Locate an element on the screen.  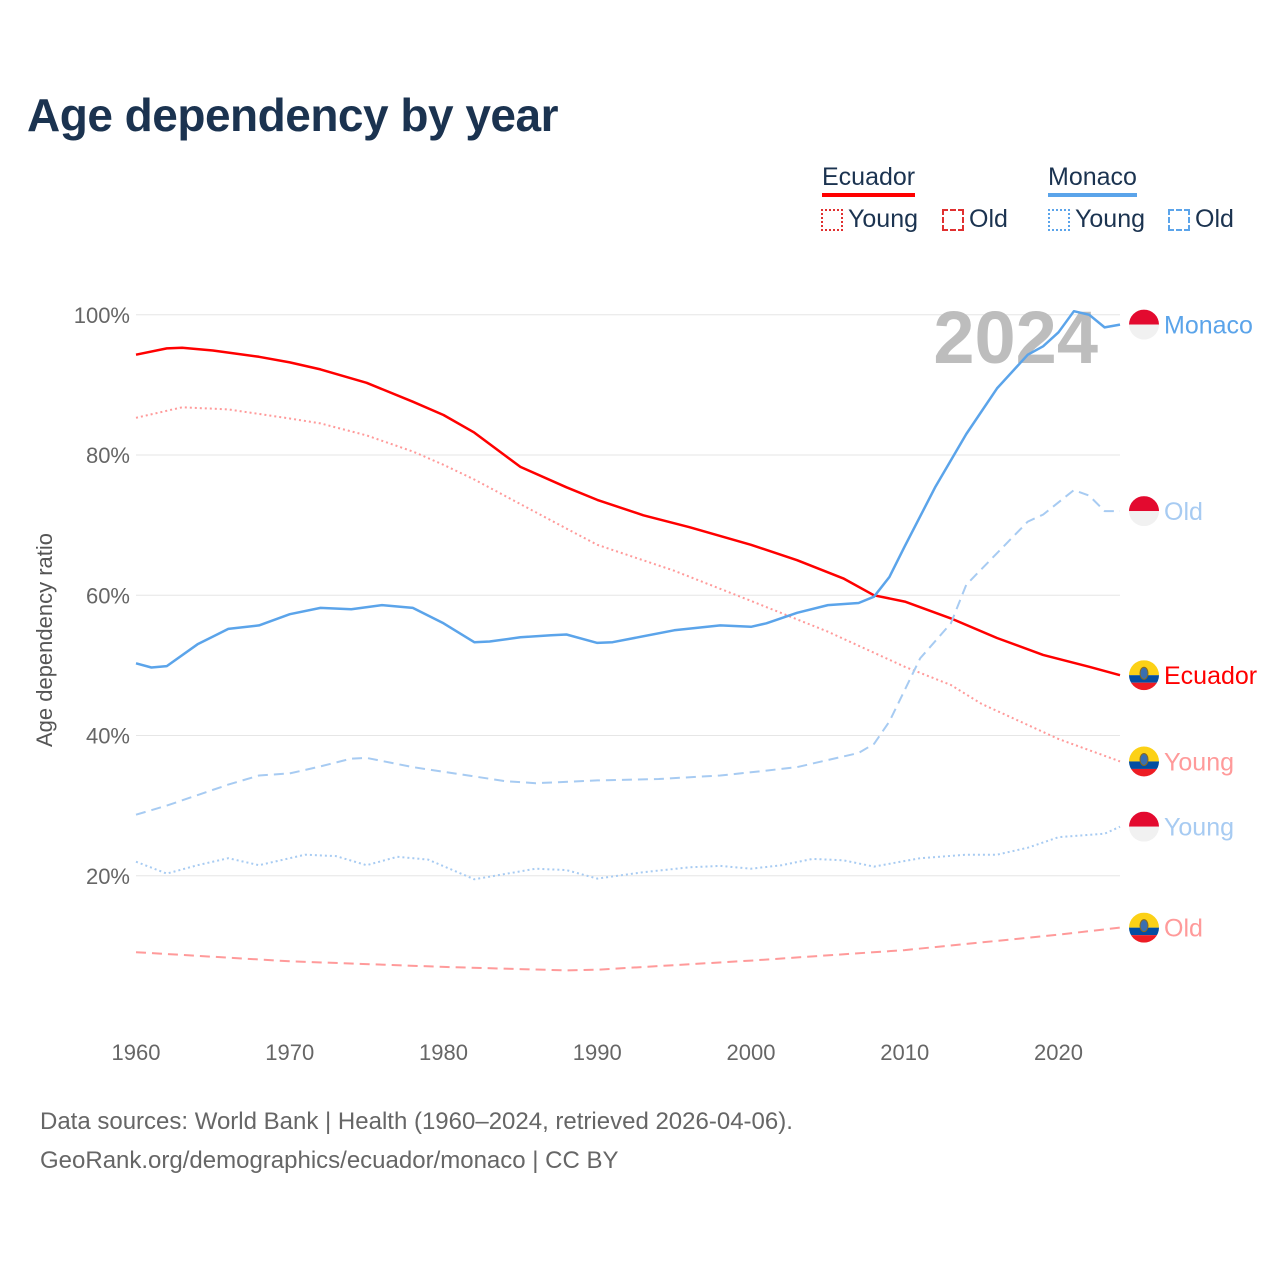
end-label: Monaco is located at coordinates (1208, 326).